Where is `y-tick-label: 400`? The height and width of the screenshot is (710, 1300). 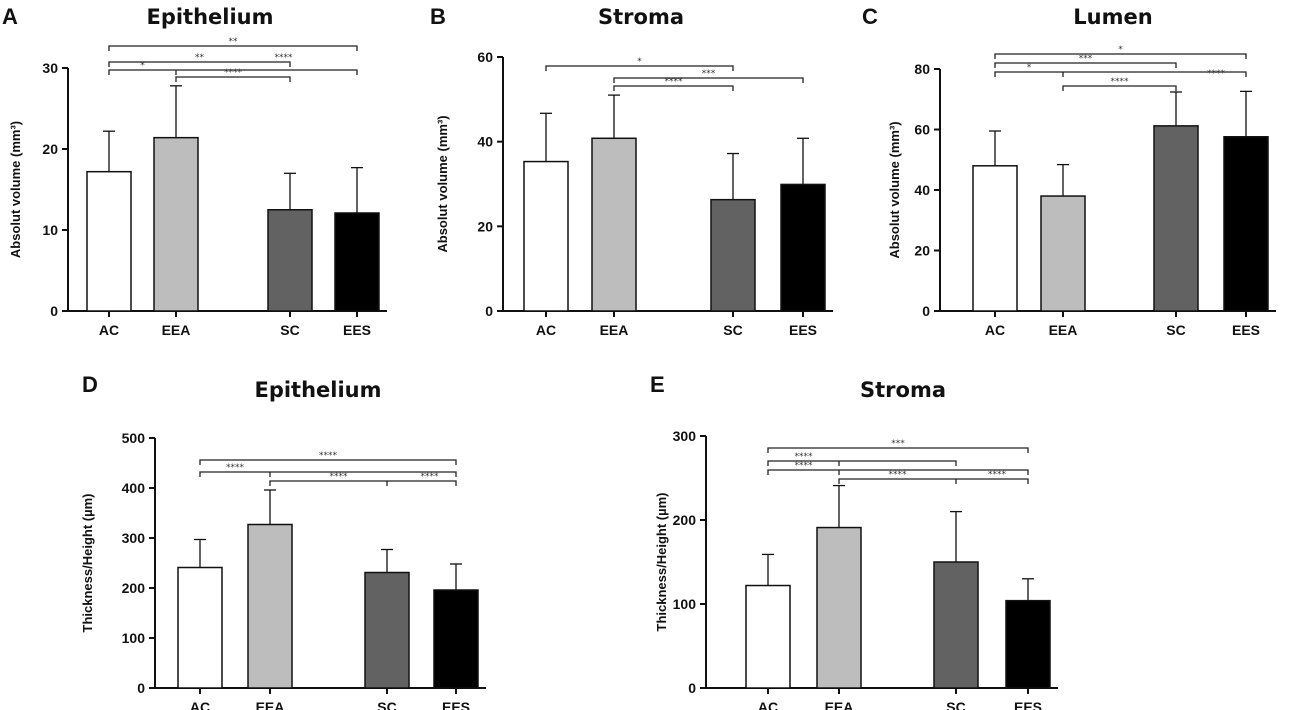 y-tick-label: 400 is located at coordinates (134, 488).